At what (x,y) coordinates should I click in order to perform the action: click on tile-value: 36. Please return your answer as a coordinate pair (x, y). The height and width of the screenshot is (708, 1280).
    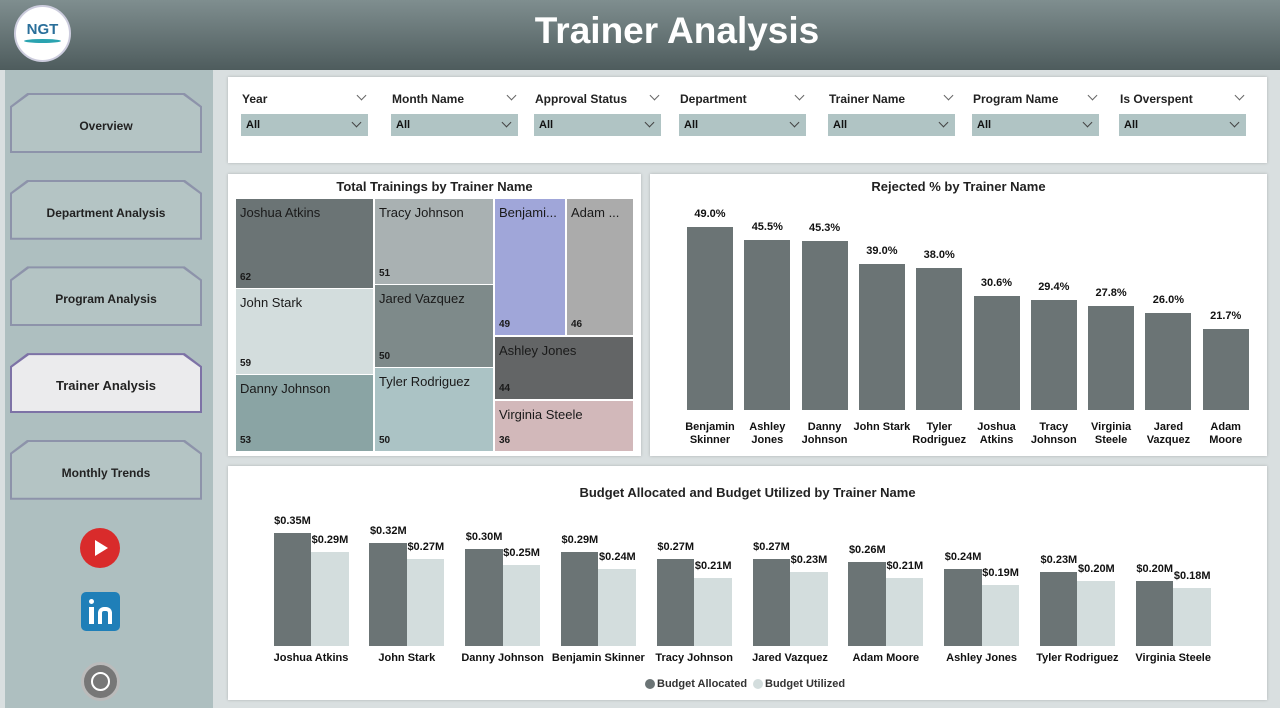
    Looking at the image, I should click on (505, 440).